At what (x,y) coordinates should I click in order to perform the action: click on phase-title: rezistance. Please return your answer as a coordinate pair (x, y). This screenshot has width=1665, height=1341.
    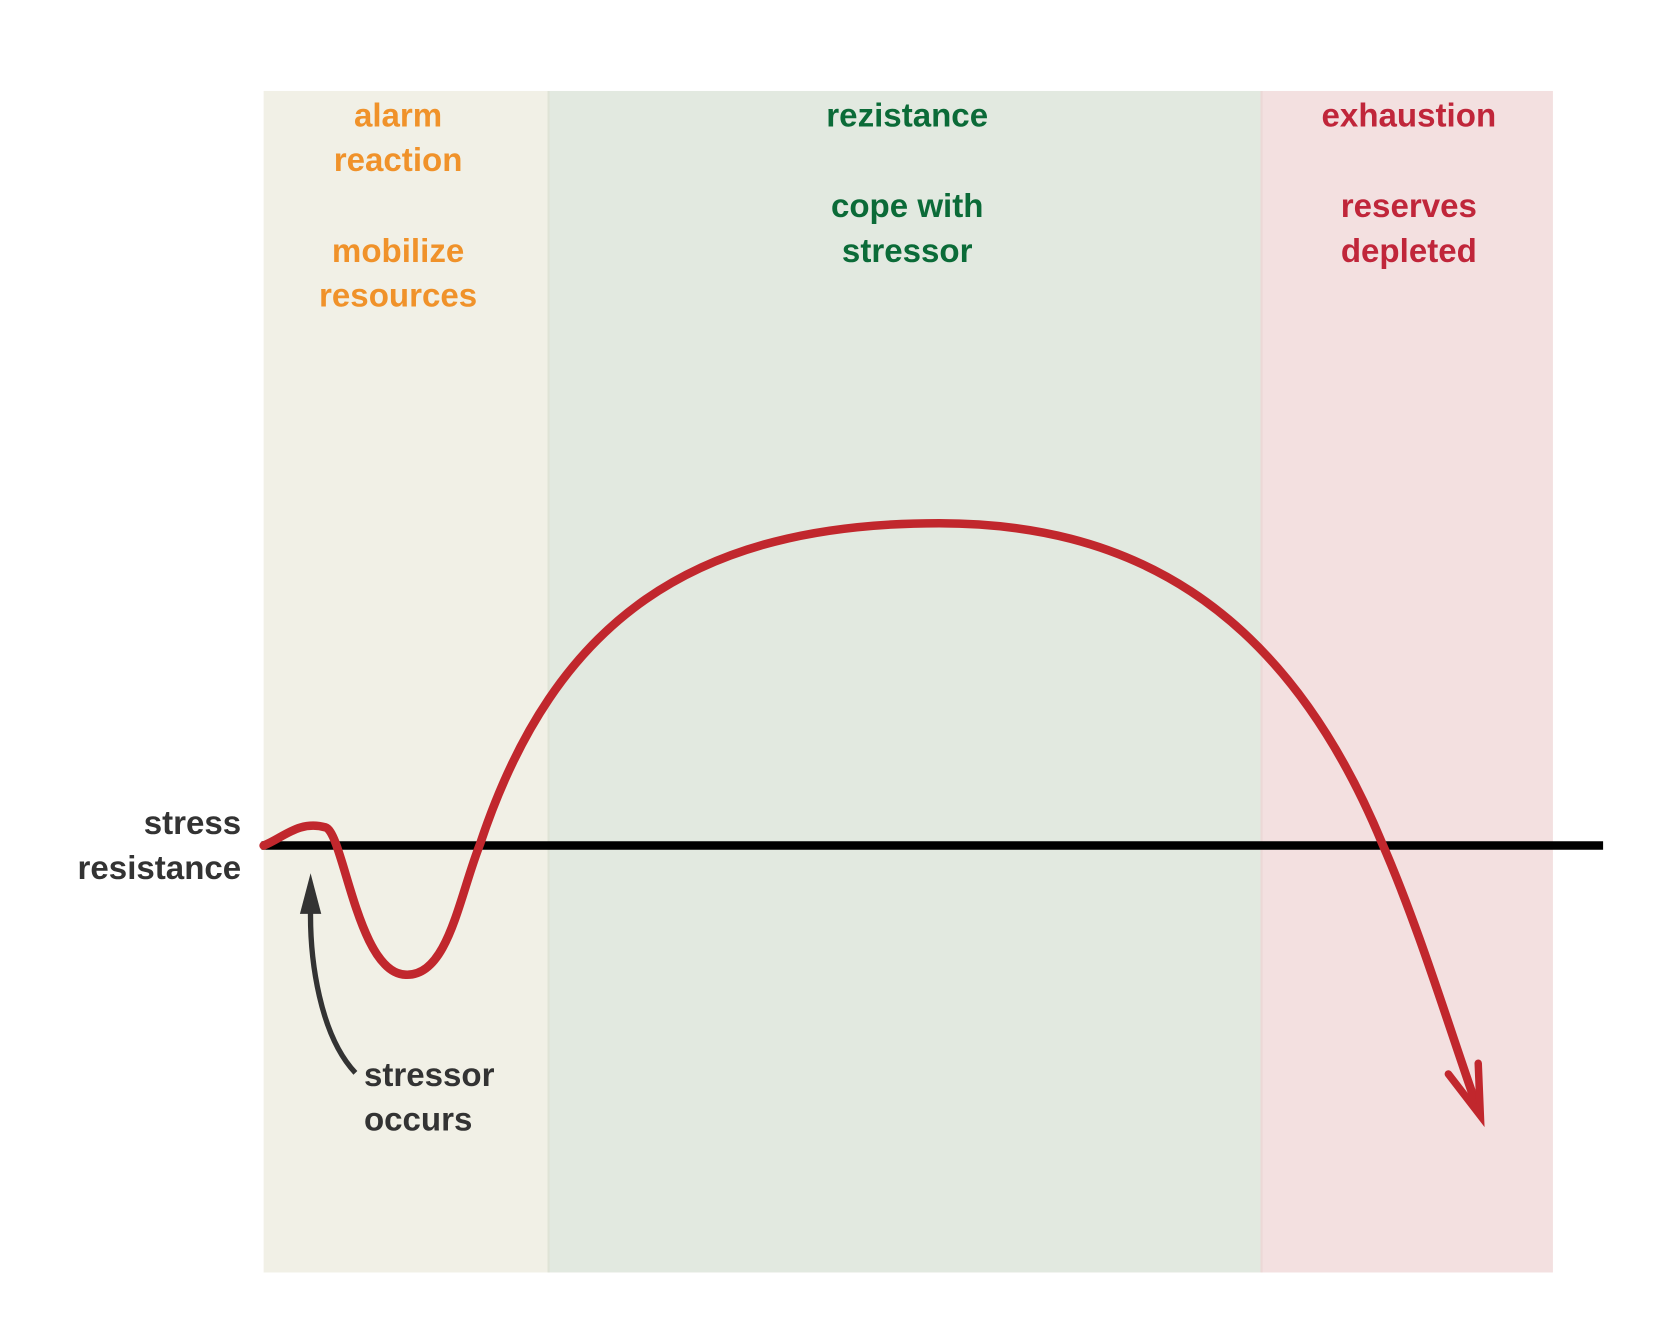
    Looking at the image, I should click on (907, 115).